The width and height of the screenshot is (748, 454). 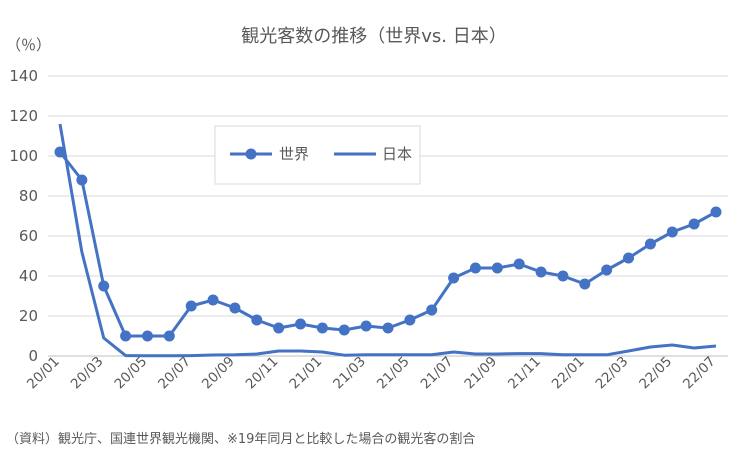 I want to click on x-tick-label: 20/05, so click(x=130, y=373).